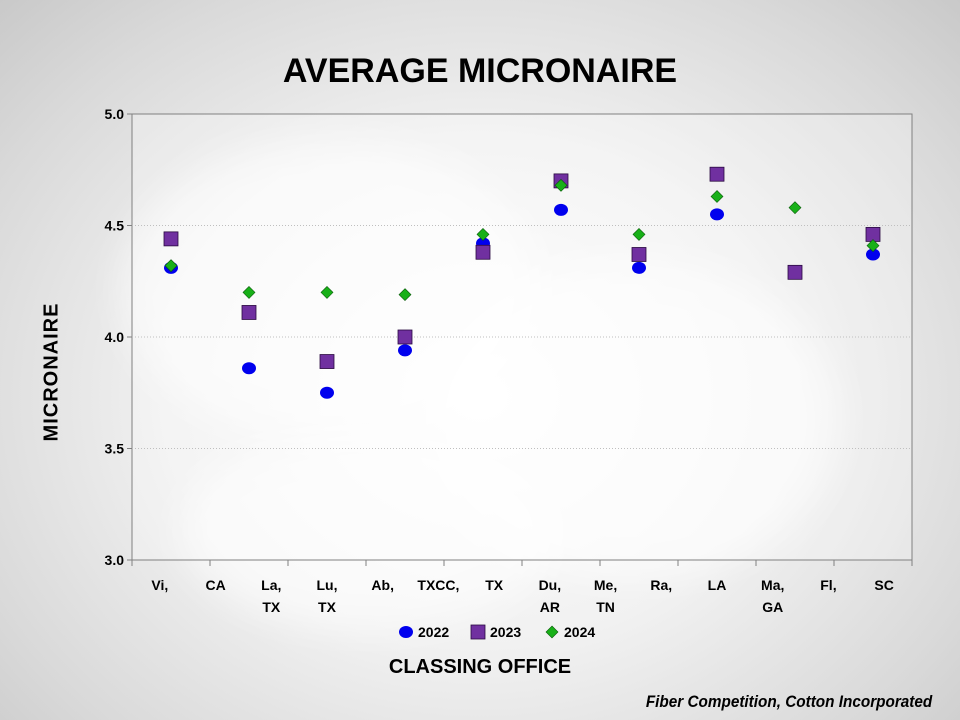  Describe the element at coordinates (406, 632) in the screenshot. I see `legend-marker-2022` at that location.